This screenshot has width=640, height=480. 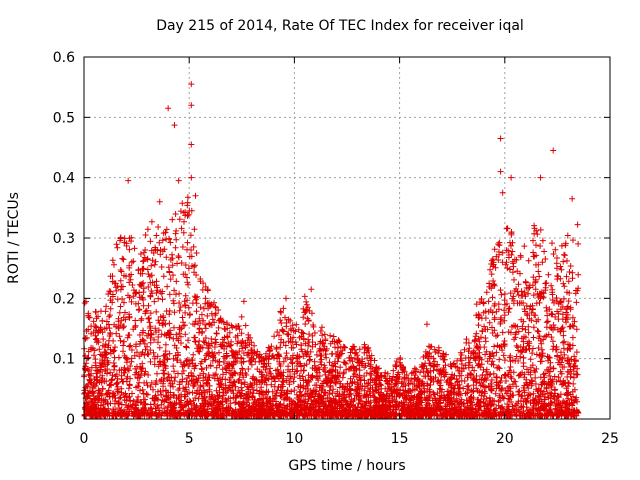 What do you see at coordinates (70, 420) in the screenshot?
I see `y-tick-label: 0` at bounding box center [70, 420].